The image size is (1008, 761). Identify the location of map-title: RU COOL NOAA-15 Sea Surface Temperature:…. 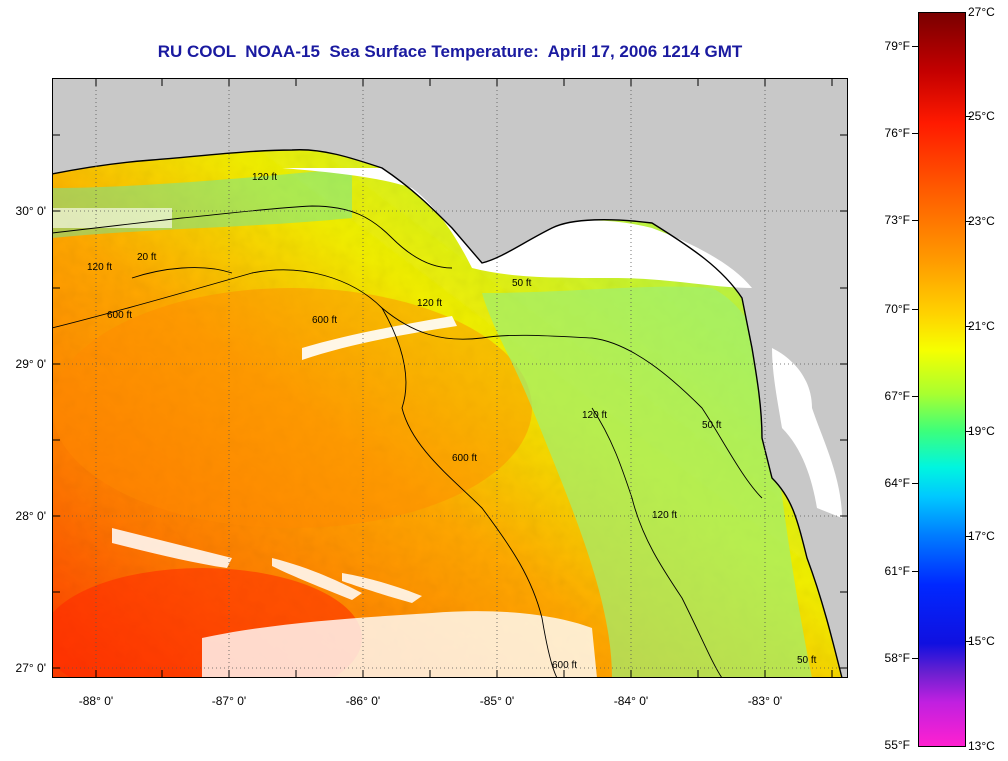
(450, 51).